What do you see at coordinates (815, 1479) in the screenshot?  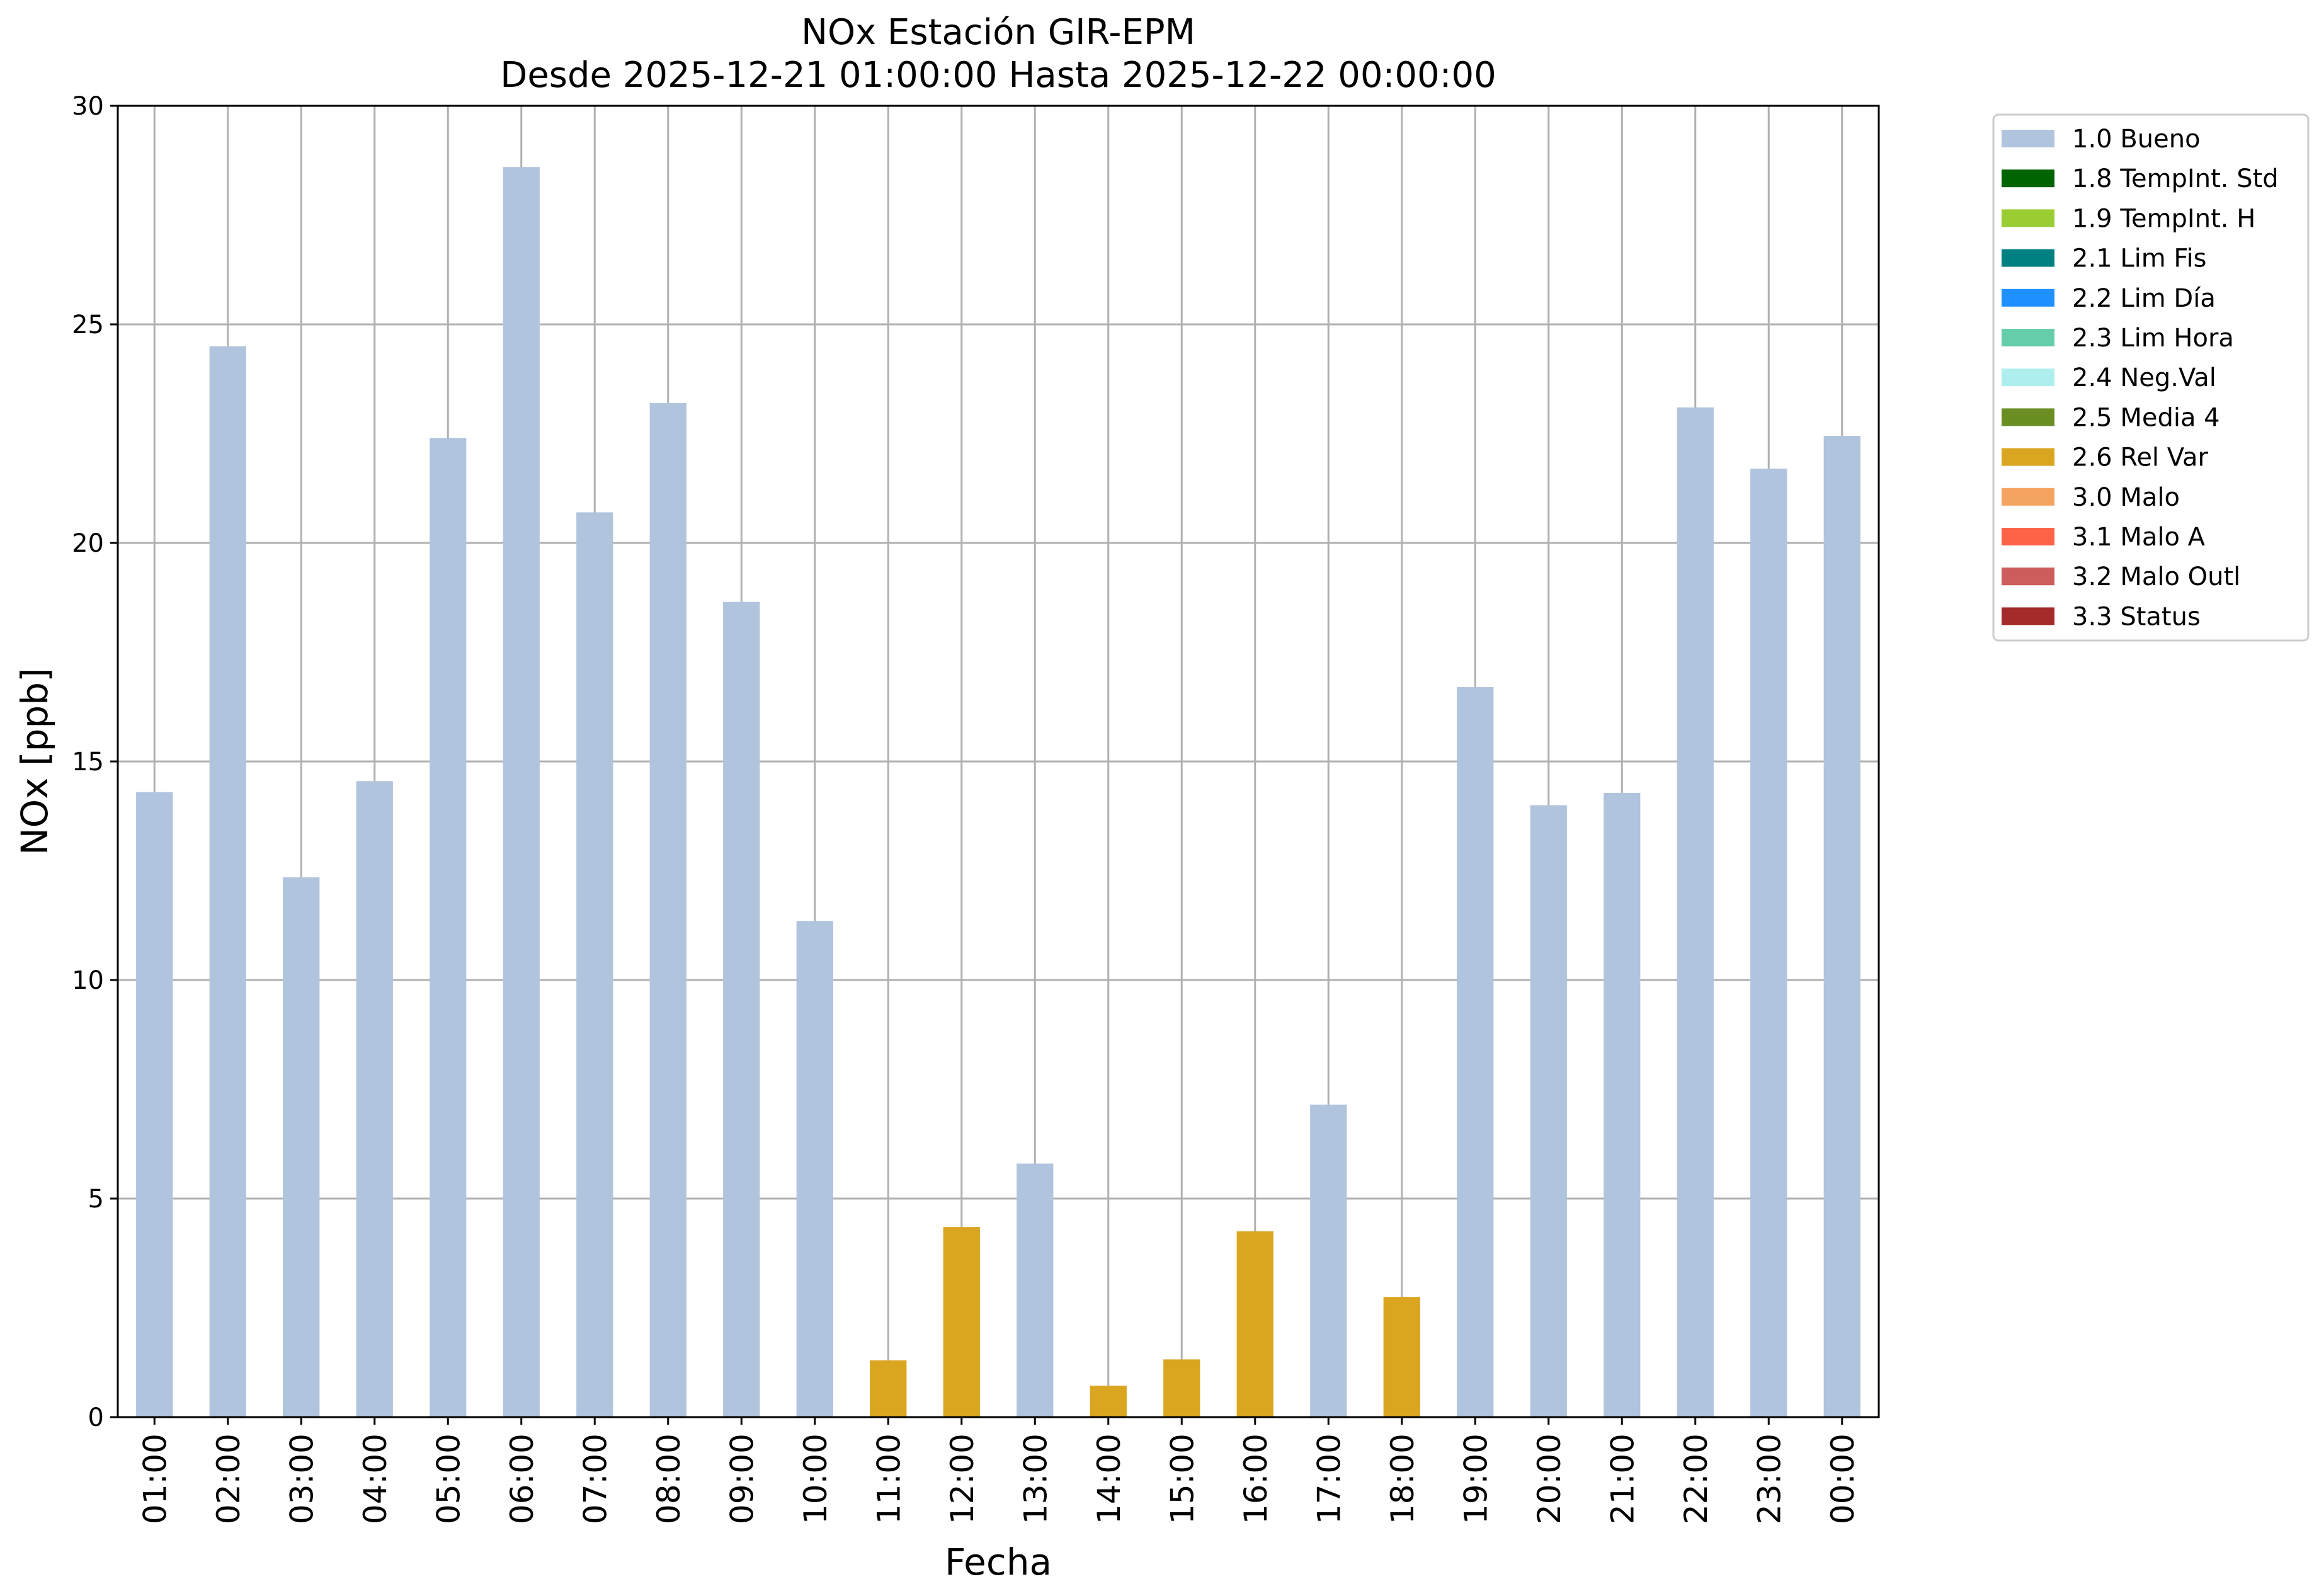 I see `x-tick-label: 10:00` at bounding box center [815, 1479].